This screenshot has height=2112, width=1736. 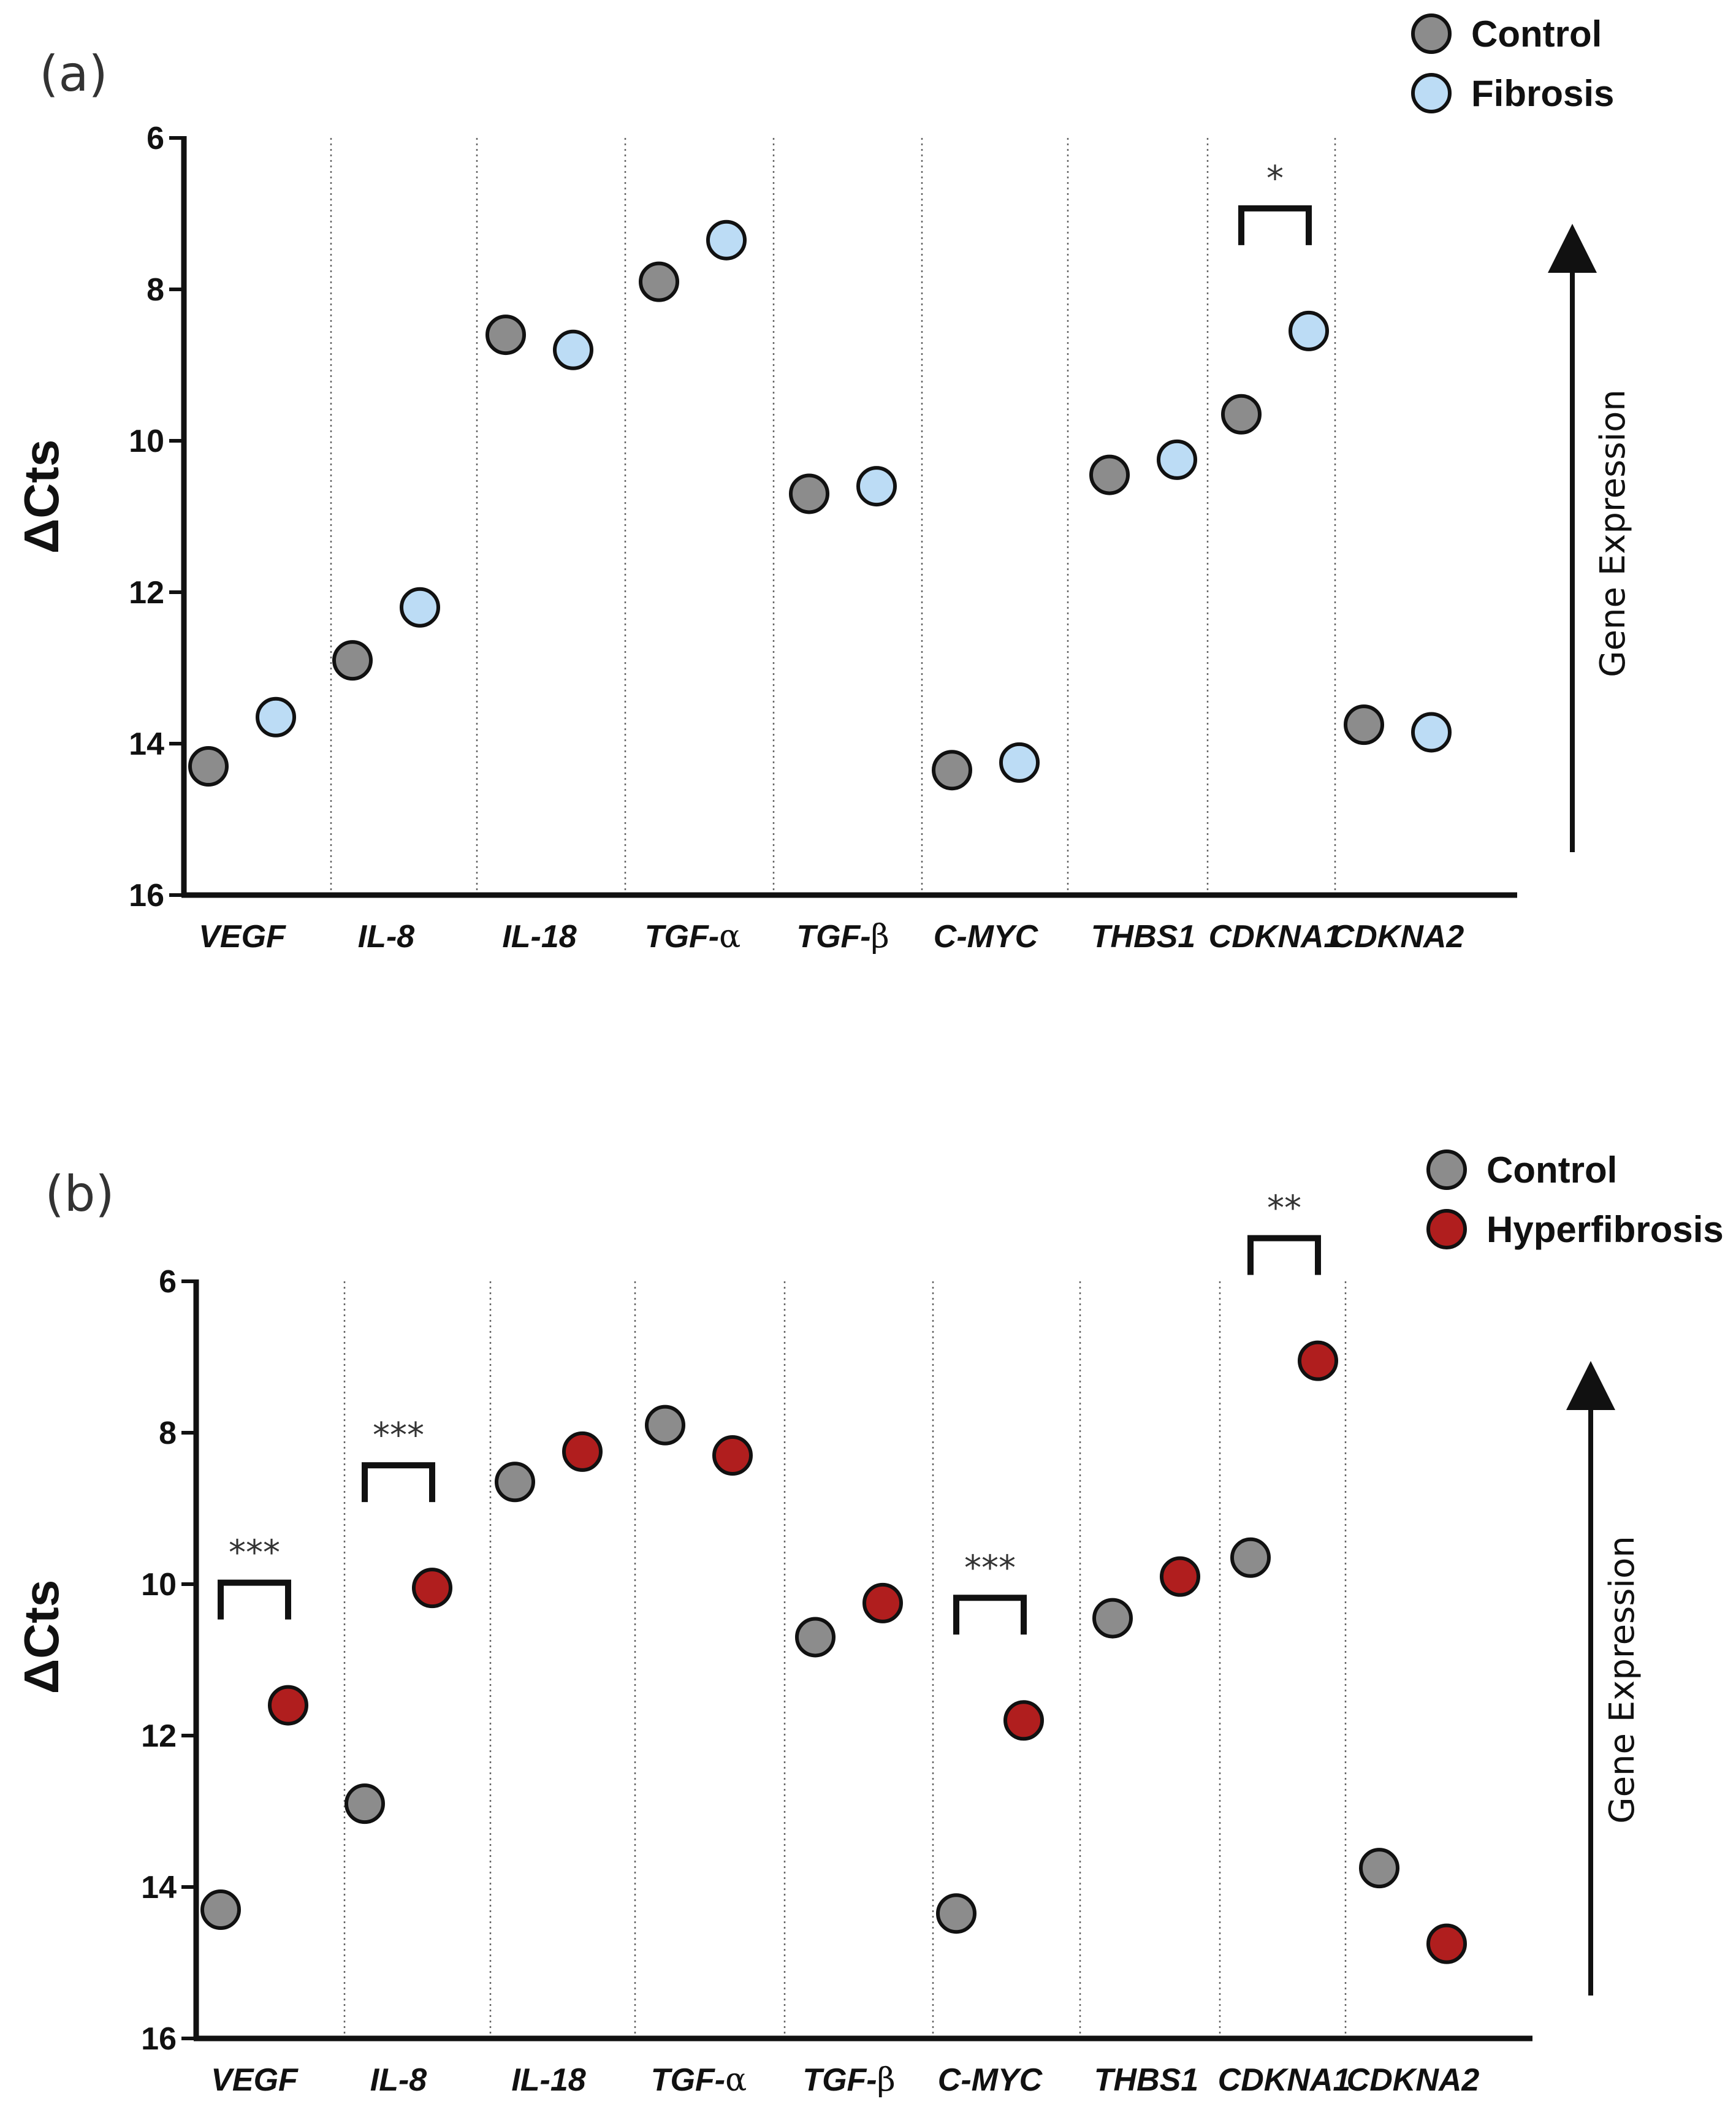 What do you see at coordinates (1542, 93) in the screenshot?
I see `legend-label: Fibrosis` at bounding box center [1542, 93].